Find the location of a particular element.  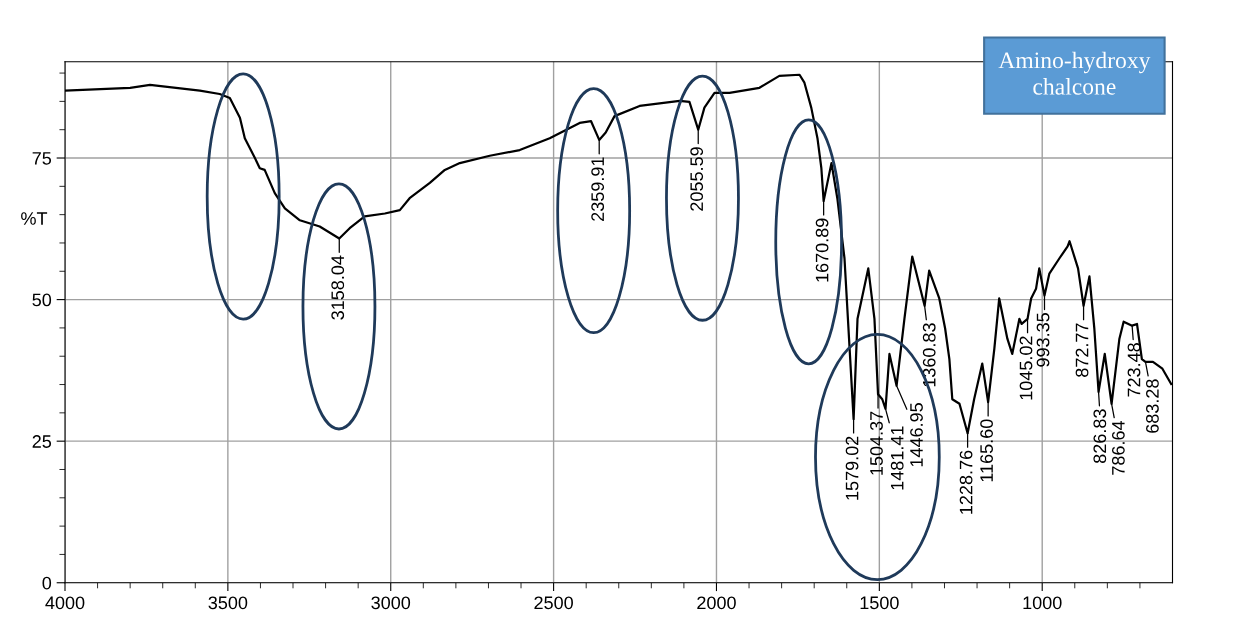

x-tick-label: 3500 is located at coordinates (228, 603).